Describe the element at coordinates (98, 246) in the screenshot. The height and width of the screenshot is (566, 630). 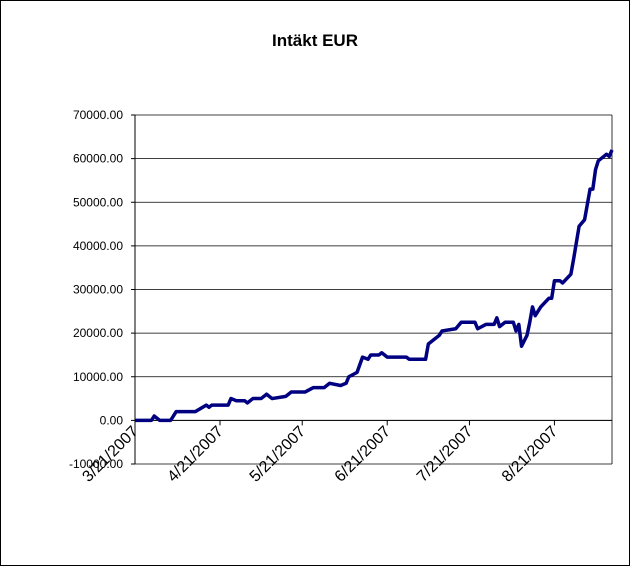
I see `y-tick-label: 40000.00` at that location.